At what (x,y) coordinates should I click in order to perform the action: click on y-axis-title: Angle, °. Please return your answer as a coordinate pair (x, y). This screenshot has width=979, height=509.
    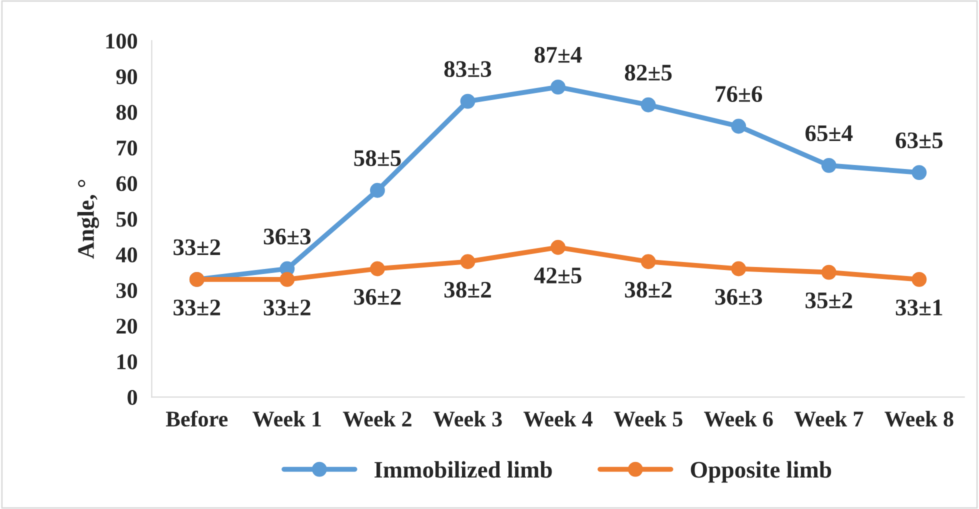
    Looking at the image, I should click on (88, 219).